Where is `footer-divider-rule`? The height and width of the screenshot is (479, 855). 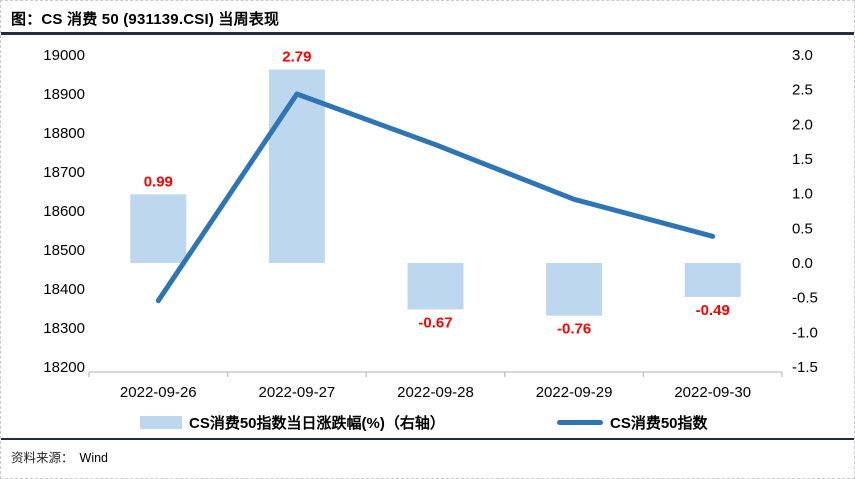
footer-divider-rule is located at coordinates (427, 439).